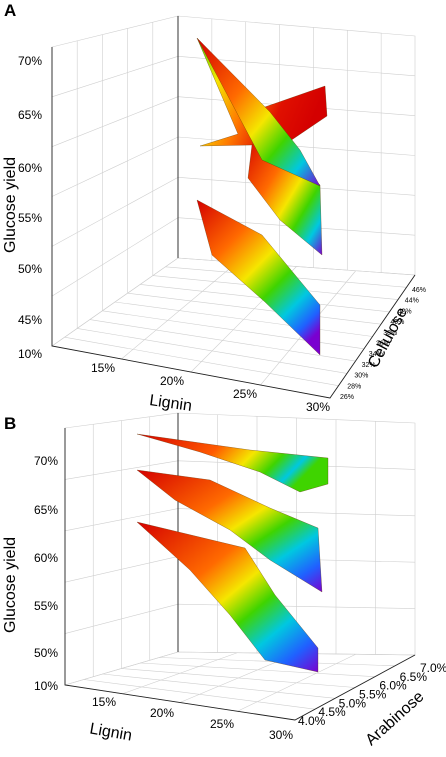  What do you see at coordinates (30, 320) in the screenshot?
I see `panel-a-y-tick: 45%` at bounding box center [30, 320].